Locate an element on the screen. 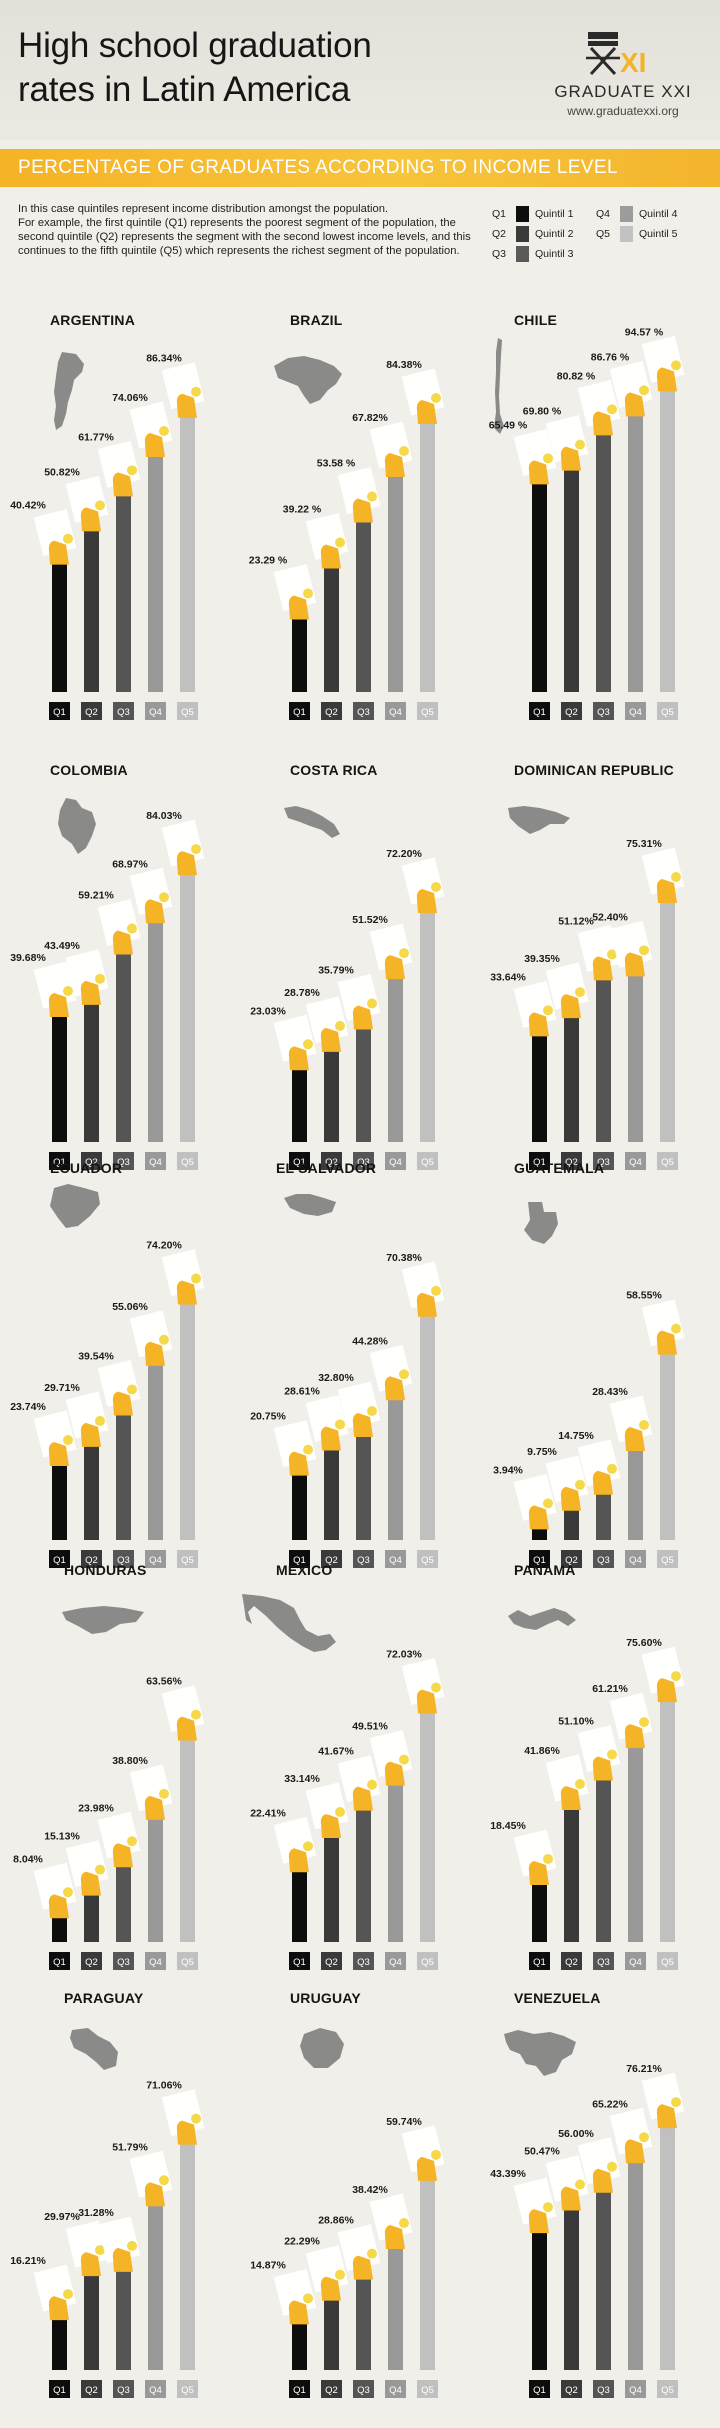  bar-group-q5: Q5 59.74% is located at coordinates (415, 2257).